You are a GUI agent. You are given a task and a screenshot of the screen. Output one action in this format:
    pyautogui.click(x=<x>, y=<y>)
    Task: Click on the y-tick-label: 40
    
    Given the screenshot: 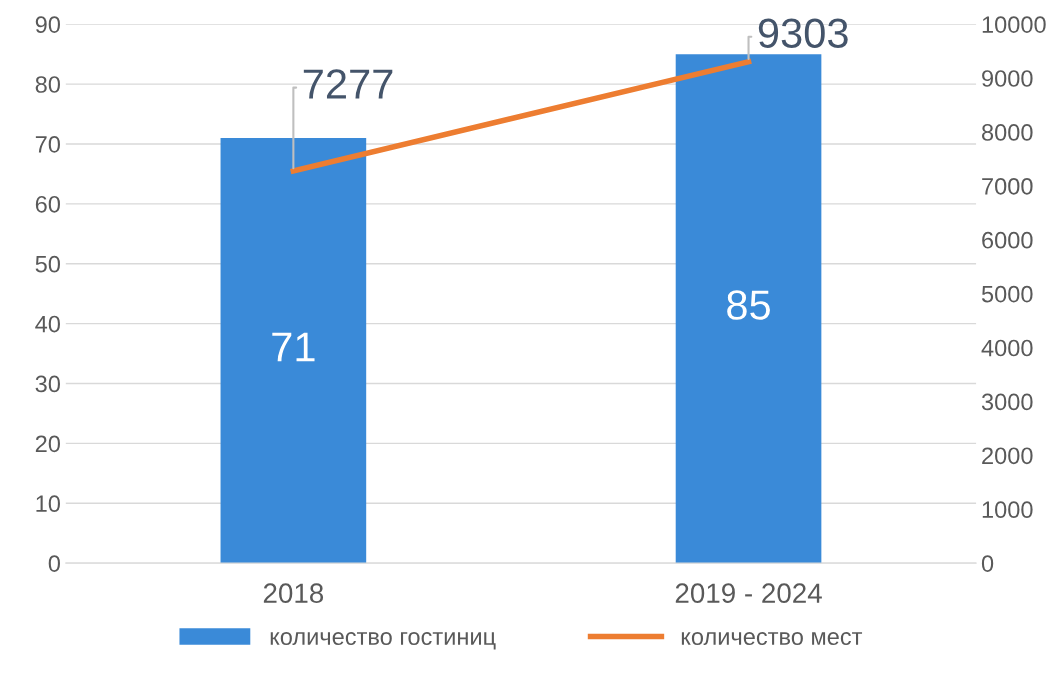 What is the action you would take?
    pyautogui.click(x=47, y=324)
    